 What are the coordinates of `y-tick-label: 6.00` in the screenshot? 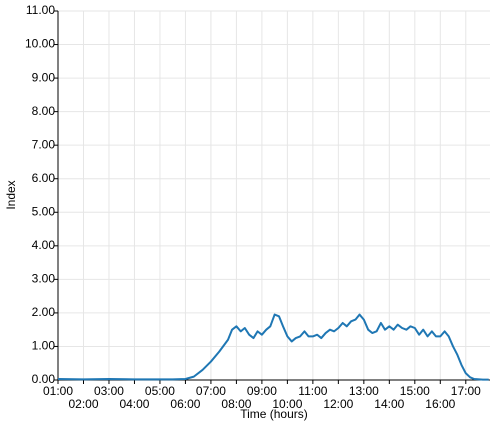 It's located at (44, 178).